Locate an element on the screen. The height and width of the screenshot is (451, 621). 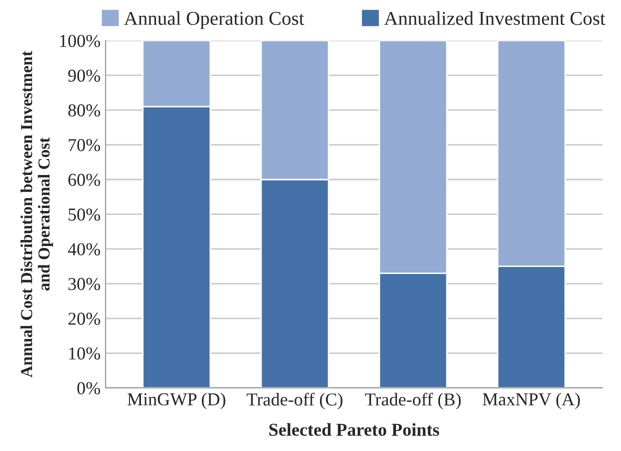
legend-label: Annual Operation Cost is located at coordinates (214, 20).